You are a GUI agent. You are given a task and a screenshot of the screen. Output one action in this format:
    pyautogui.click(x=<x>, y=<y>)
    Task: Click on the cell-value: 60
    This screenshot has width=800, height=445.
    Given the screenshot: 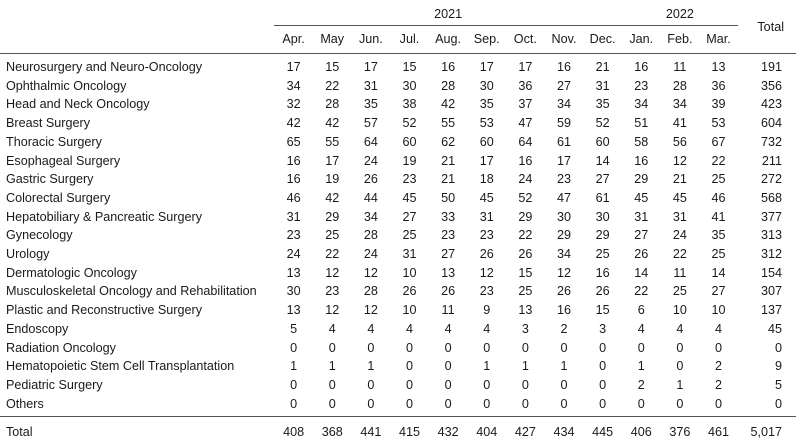 What is the action you would take?
    pyautogui.click(x=602, y=142)
    